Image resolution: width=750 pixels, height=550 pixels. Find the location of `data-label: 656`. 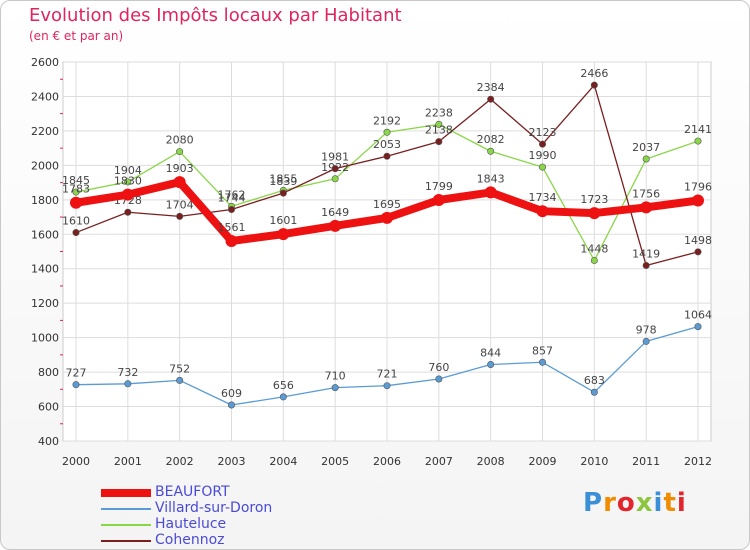

data-label: 656 is located at coordinates (283, 385).